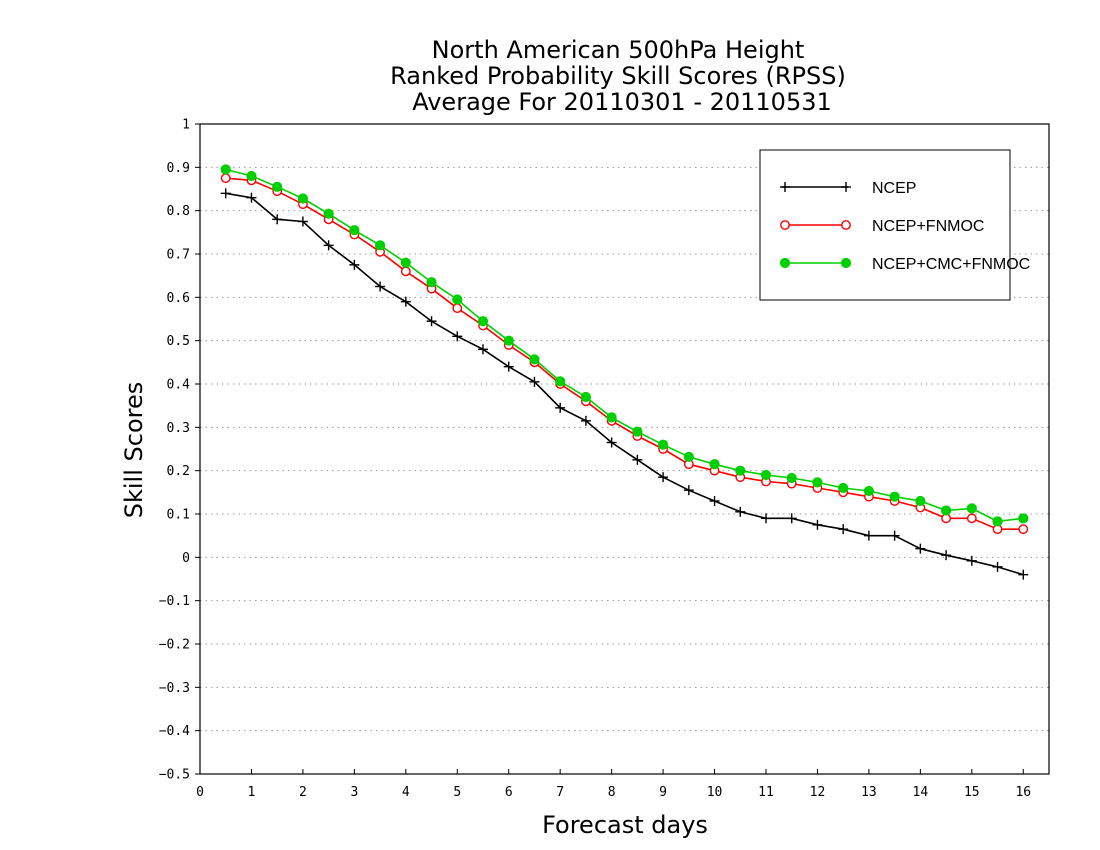  Describe the element at coordinates (509, 792) in the screenshot. I see `x-tick-label: 6` at that location.